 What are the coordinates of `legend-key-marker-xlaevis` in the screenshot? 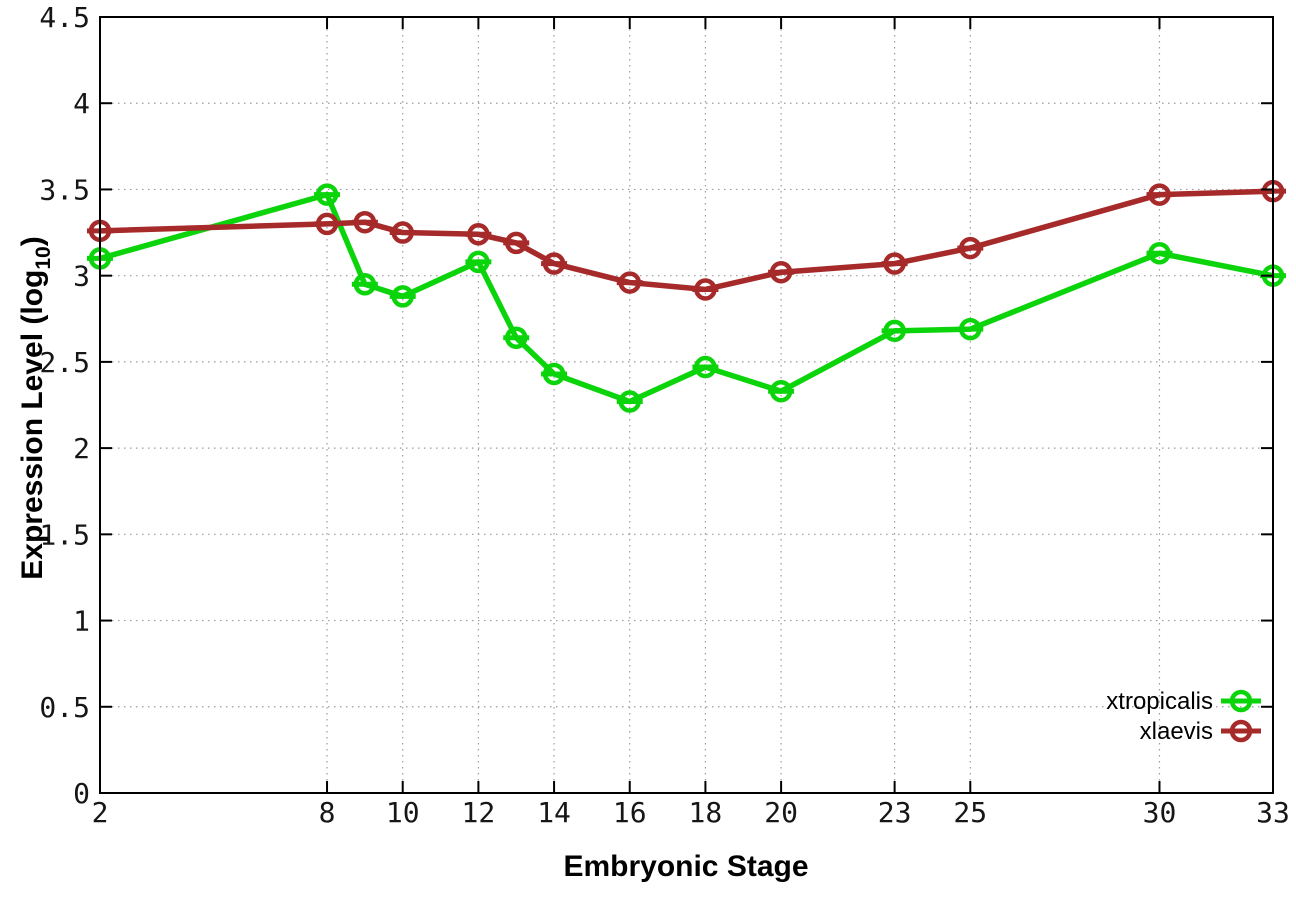 It's located at (1241, 731).